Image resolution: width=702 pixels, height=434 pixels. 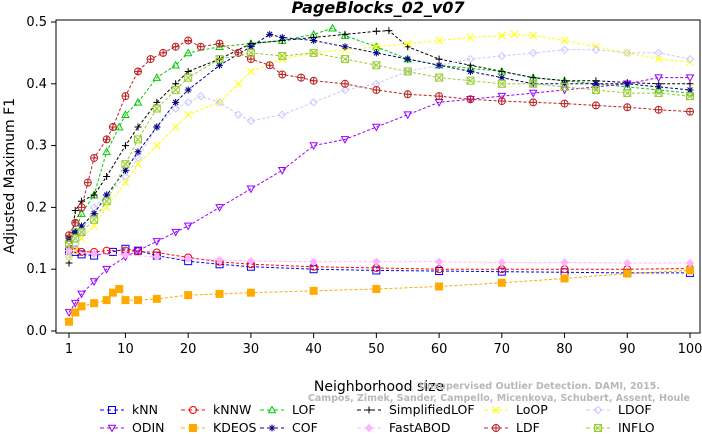 I want to click on series-line, so click(x=379, y=257).